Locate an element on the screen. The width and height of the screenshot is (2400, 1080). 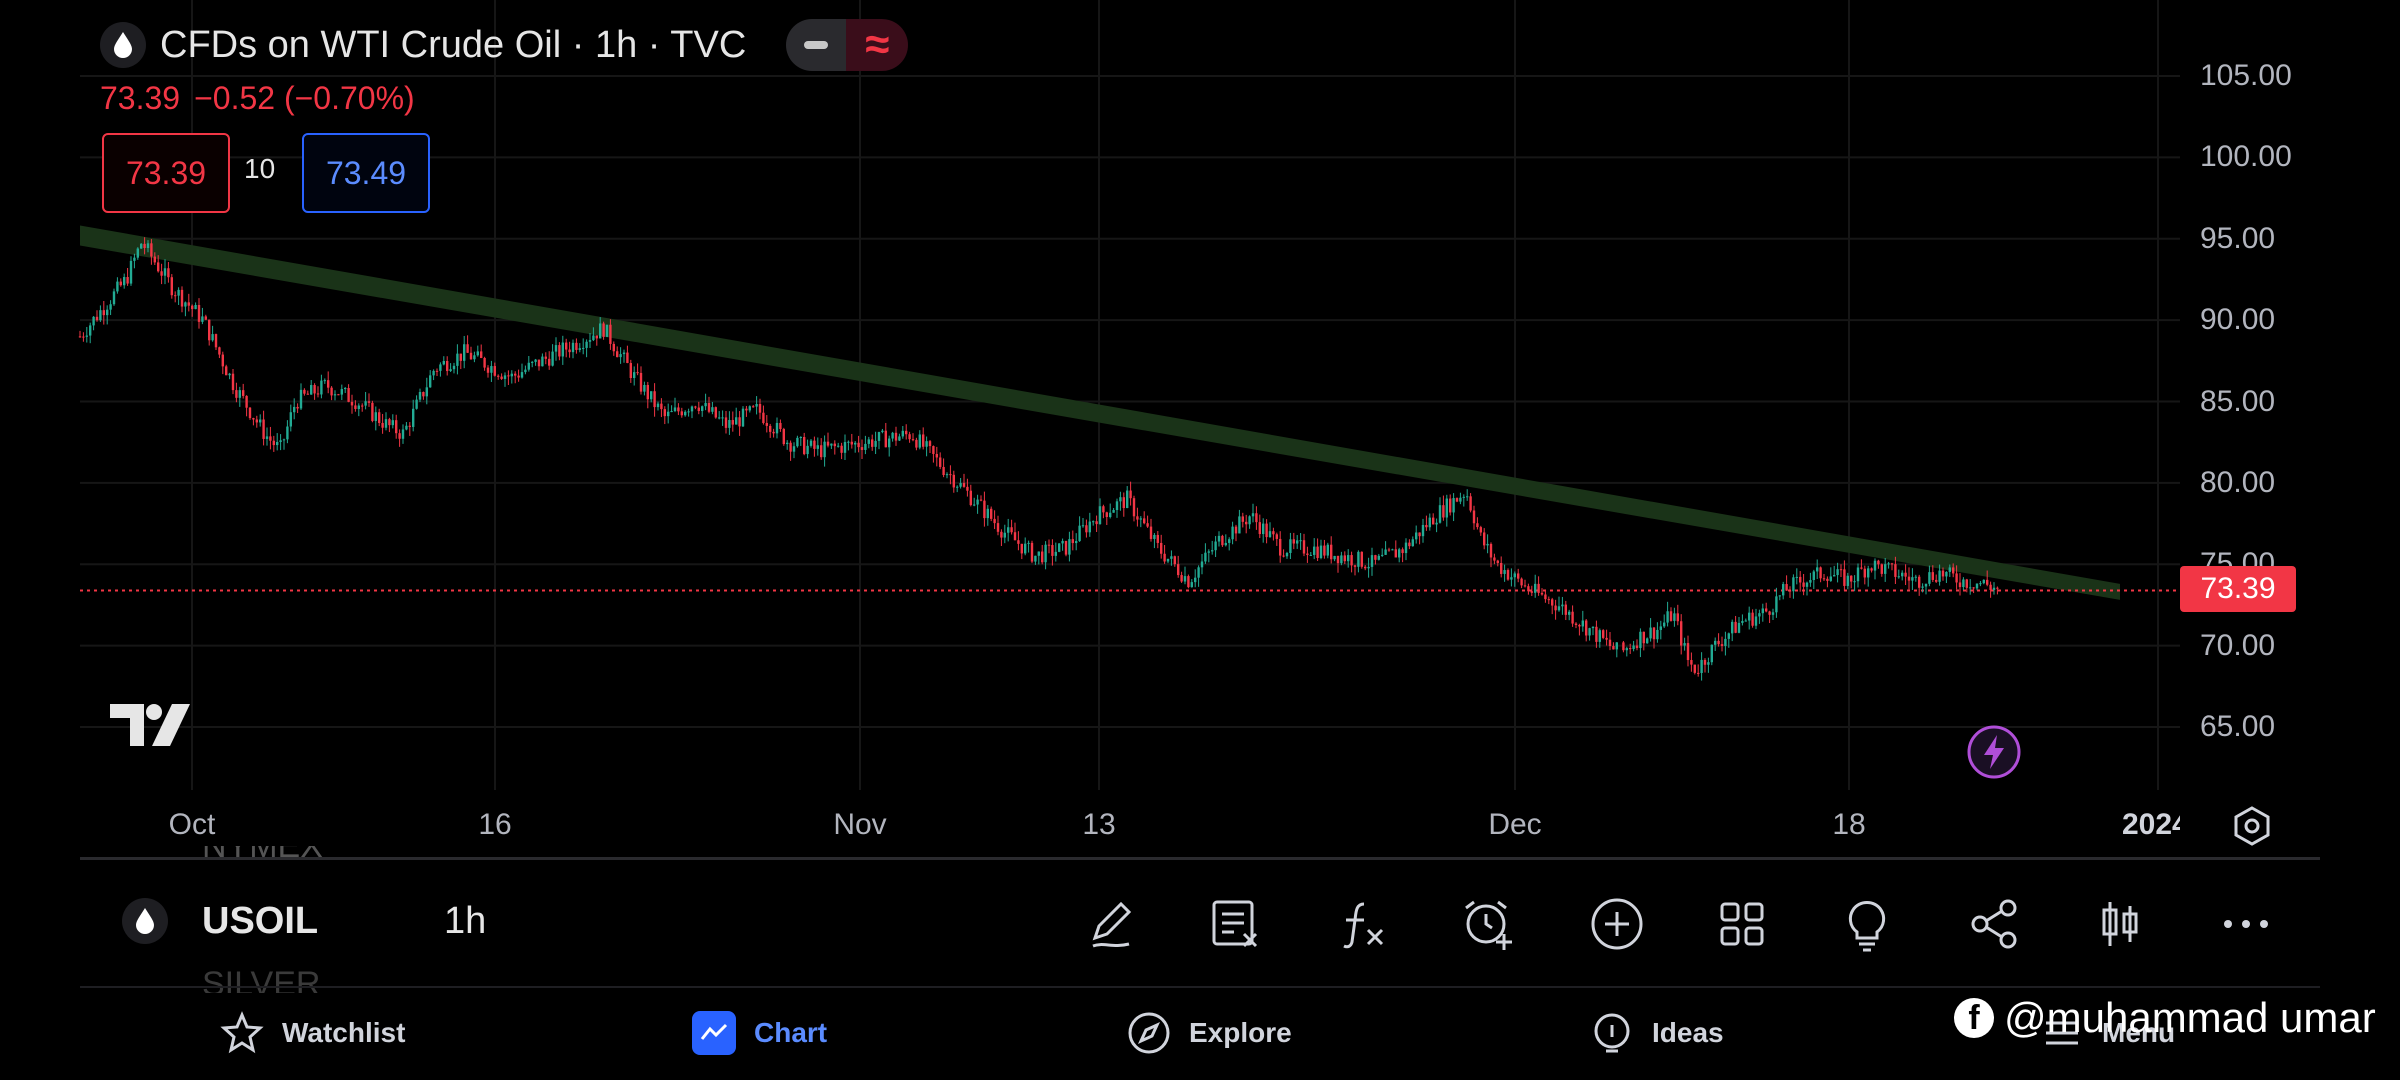
nav-menu: Menu is located at coordinates (2107, 1033).